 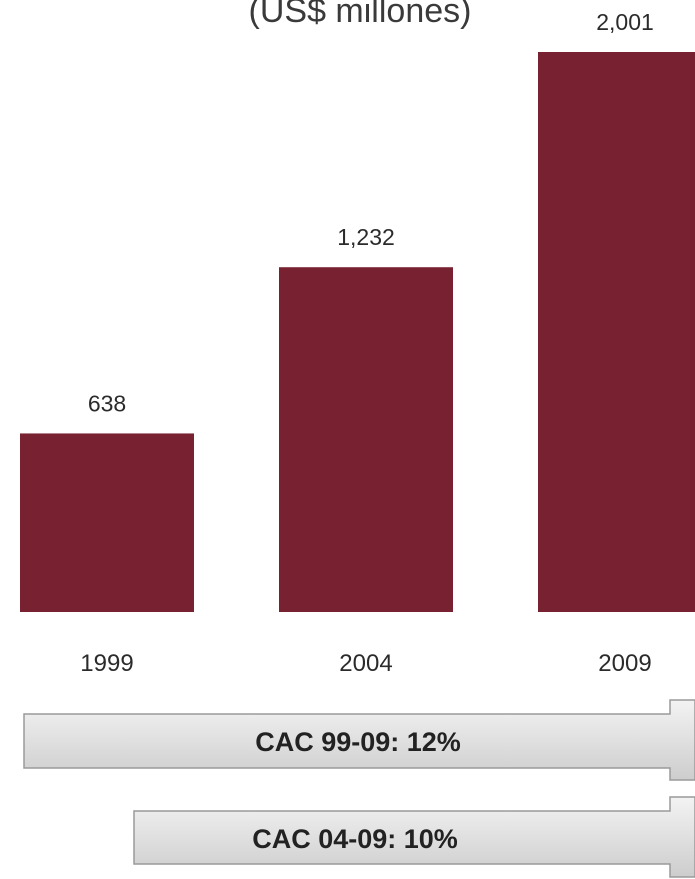 What do you see at coordinates (365, 663) in the screenshot?
I see `category-label-2004: 2004` at bounding box center [365, 663].